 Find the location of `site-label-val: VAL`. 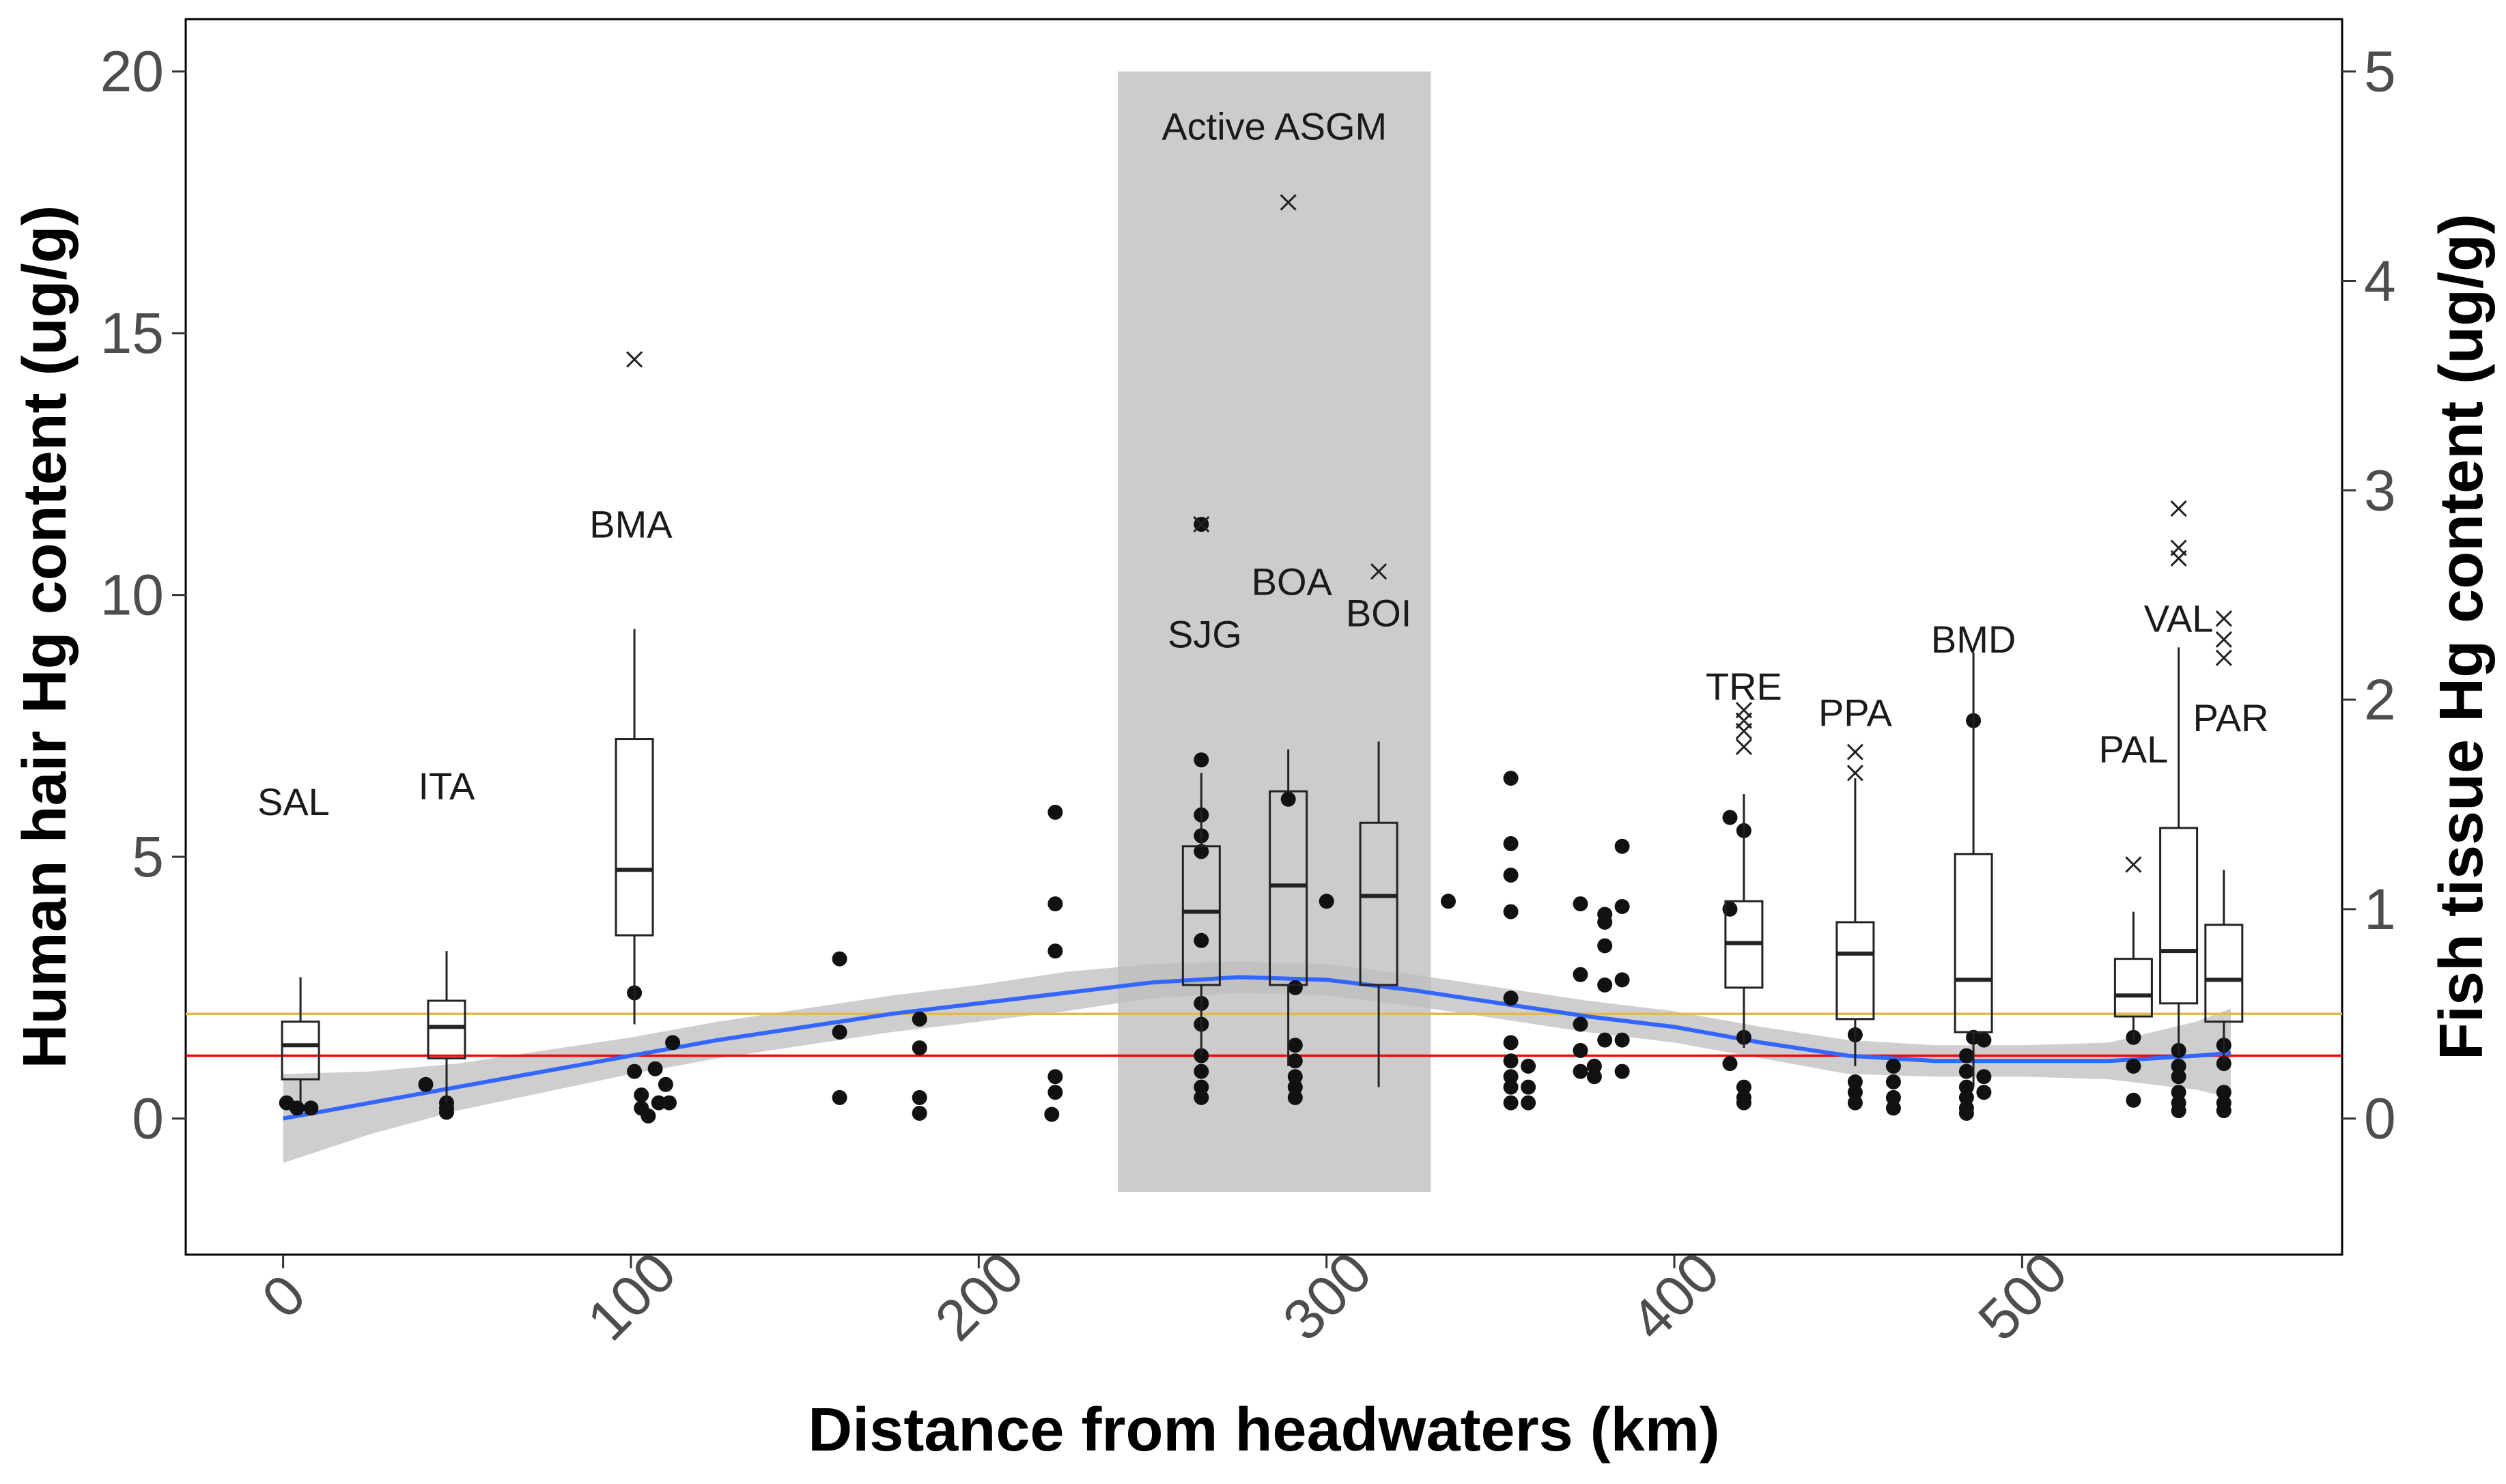

site-label-val: VAL is located at coordinates (2179, 618).